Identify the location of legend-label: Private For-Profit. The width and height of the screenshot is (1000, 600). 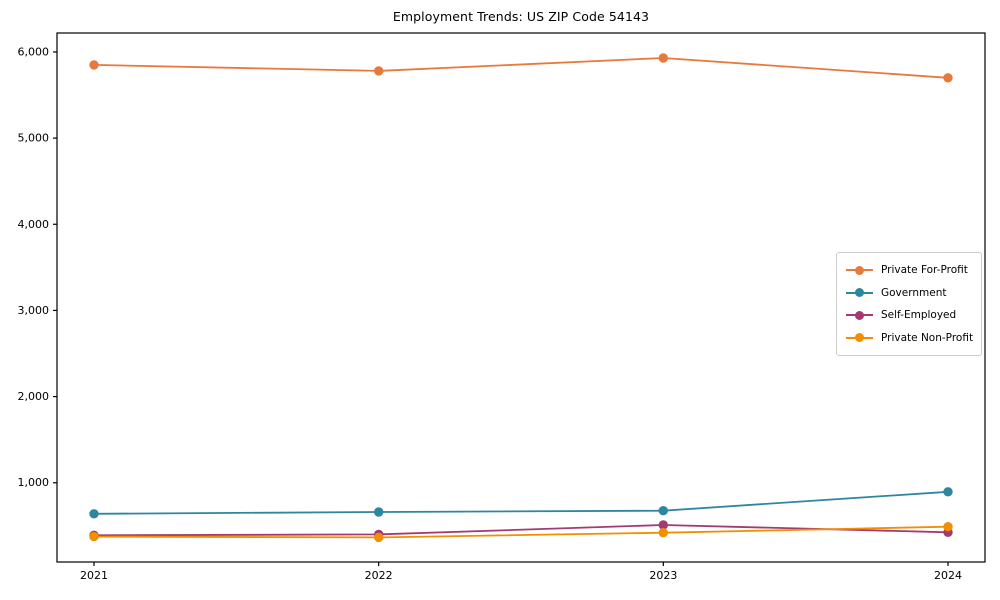
(924, 270).